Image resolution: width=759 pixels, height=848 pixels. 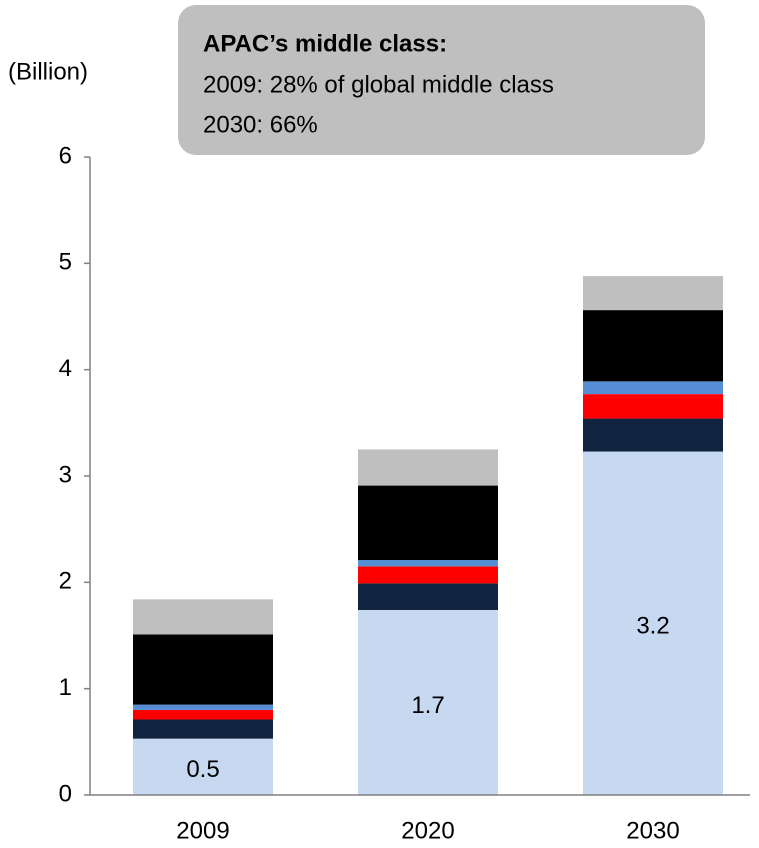 What do you see at coordinates (202, 769) in the screenshot?
I see `data-label: 0.5` at bounding box center [202, 769].